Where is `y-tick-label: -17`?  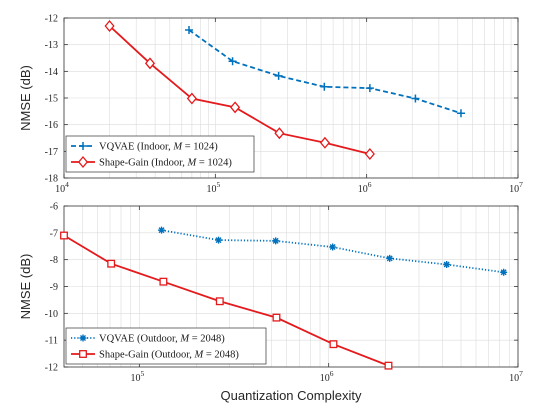
y-tick-label: -17 is located at coordinates (51, 152).